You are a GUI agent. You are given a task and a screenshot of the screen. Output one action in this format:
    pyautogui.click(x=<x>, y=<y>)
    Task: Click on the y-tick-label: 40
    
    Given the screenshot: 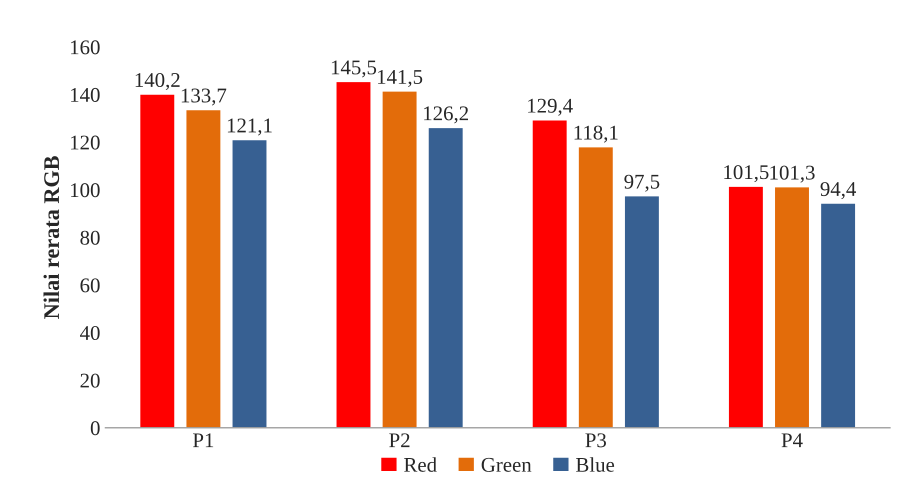 What is the action you would take?
    pyautogui.click(x=90, y=333)
    